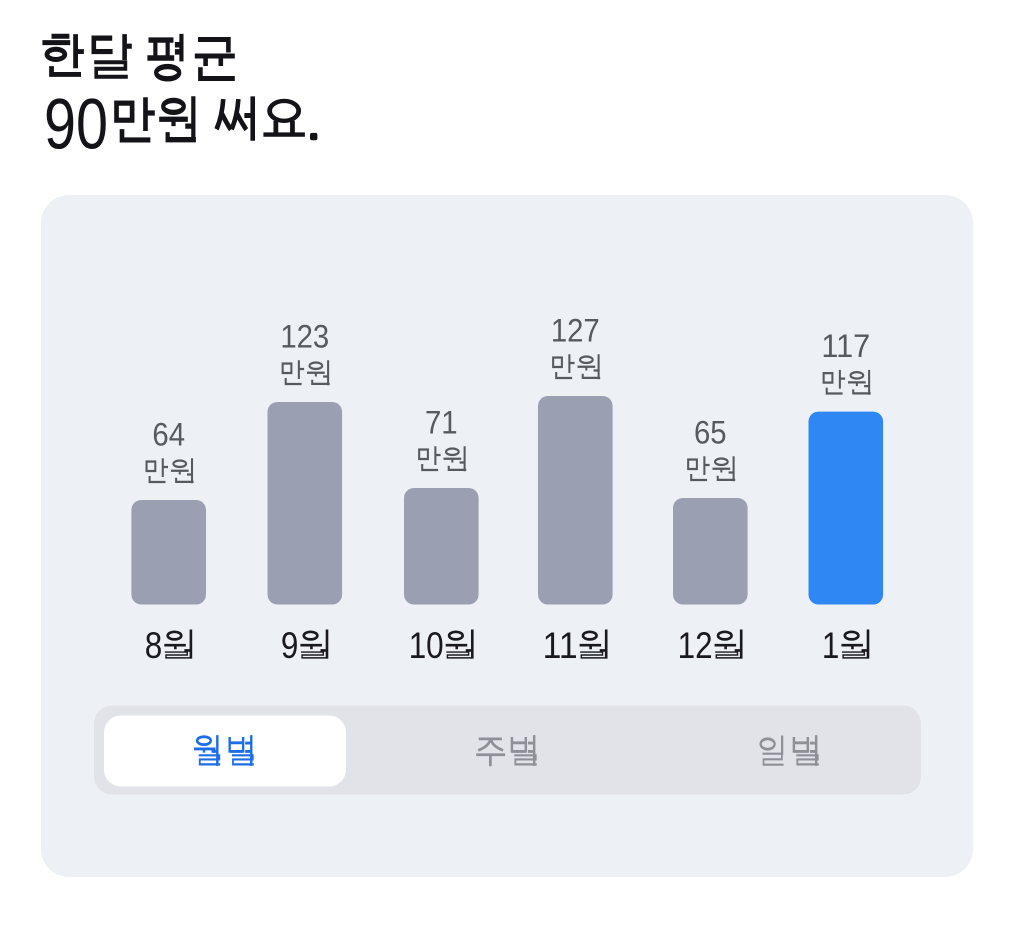 This screenshot has width=1024, height=932. Describe the element at coordinates (695, 645) in the screenshot. I see `svg-text: 12` at that location.